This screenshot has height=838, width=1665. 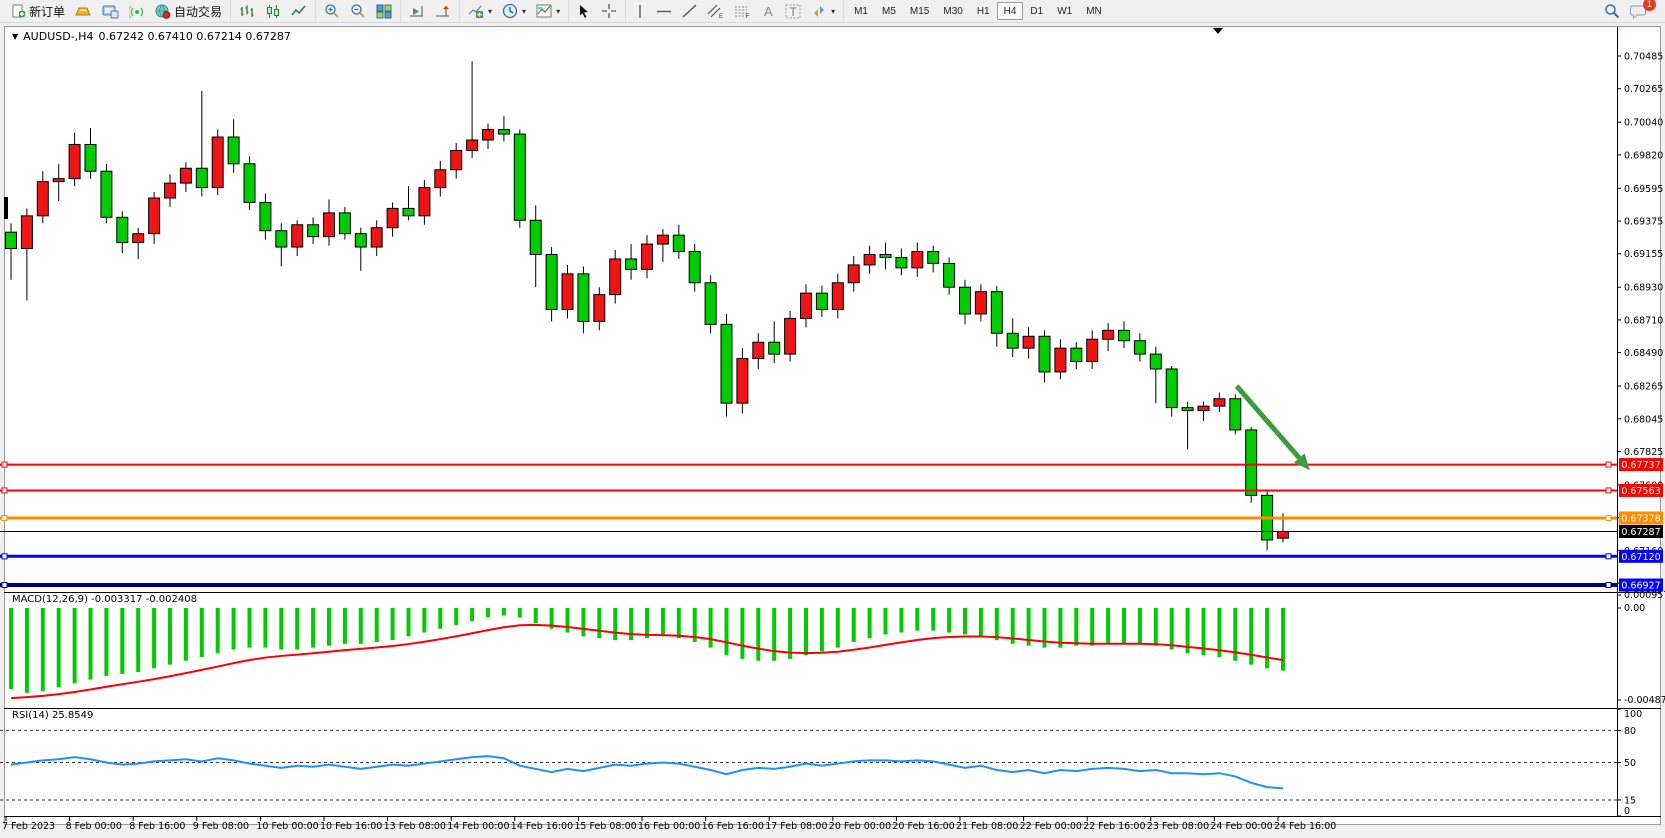 I want to click on equidistant-channel-button: E, so click(x=715, y=11).